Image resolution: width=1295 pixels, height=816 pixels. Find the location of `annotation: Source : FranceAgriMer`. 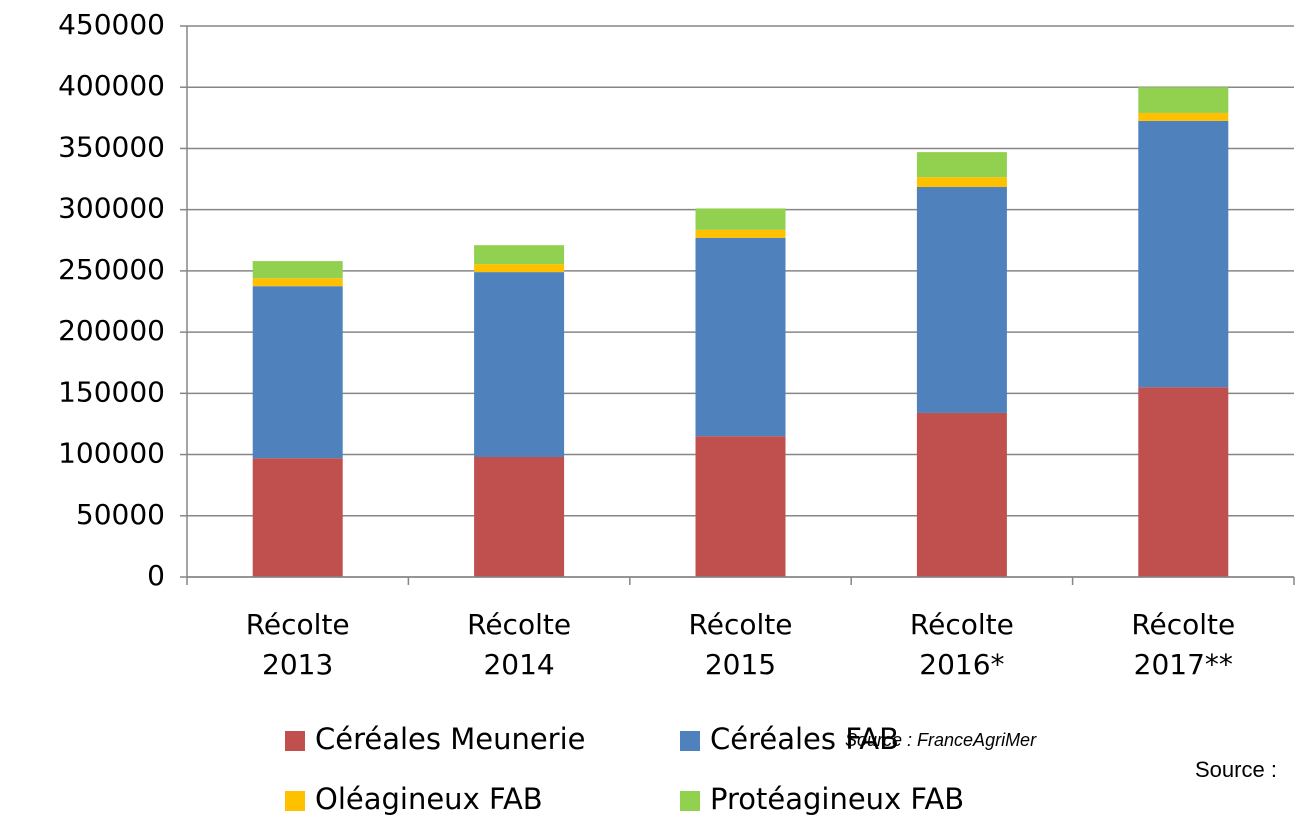

annotation: Source : FranceAgriMer is located at coordinates (941, 740).